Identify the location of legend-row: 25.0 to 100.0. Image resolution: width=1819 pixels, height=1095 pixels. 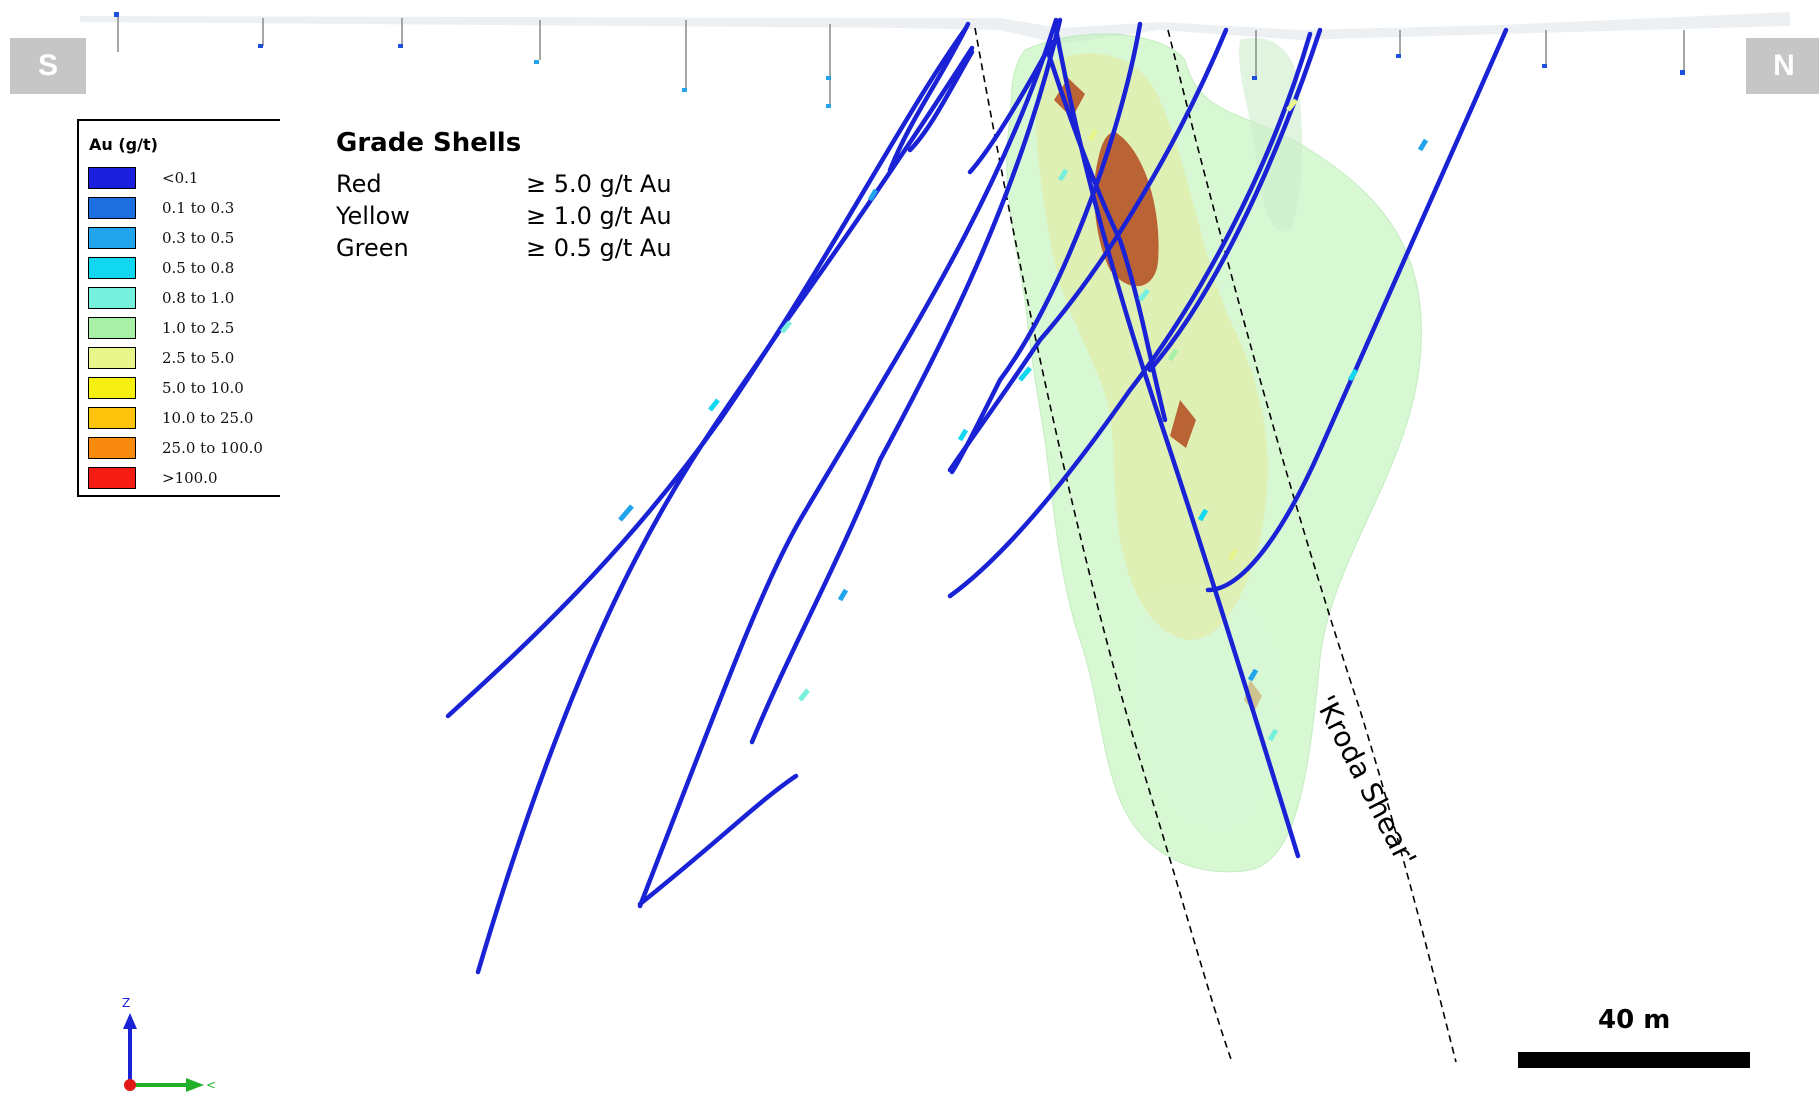
(183, 449).